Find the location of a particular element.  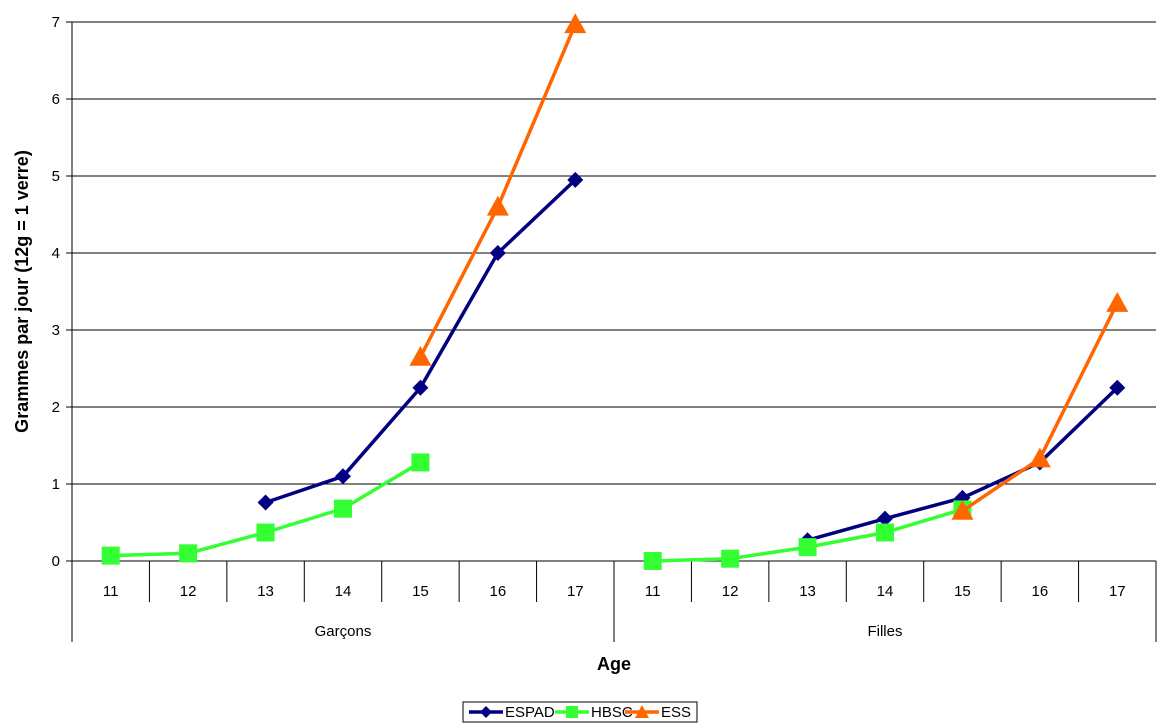

legend-label: HBSC is located at coordinates (612, 712).